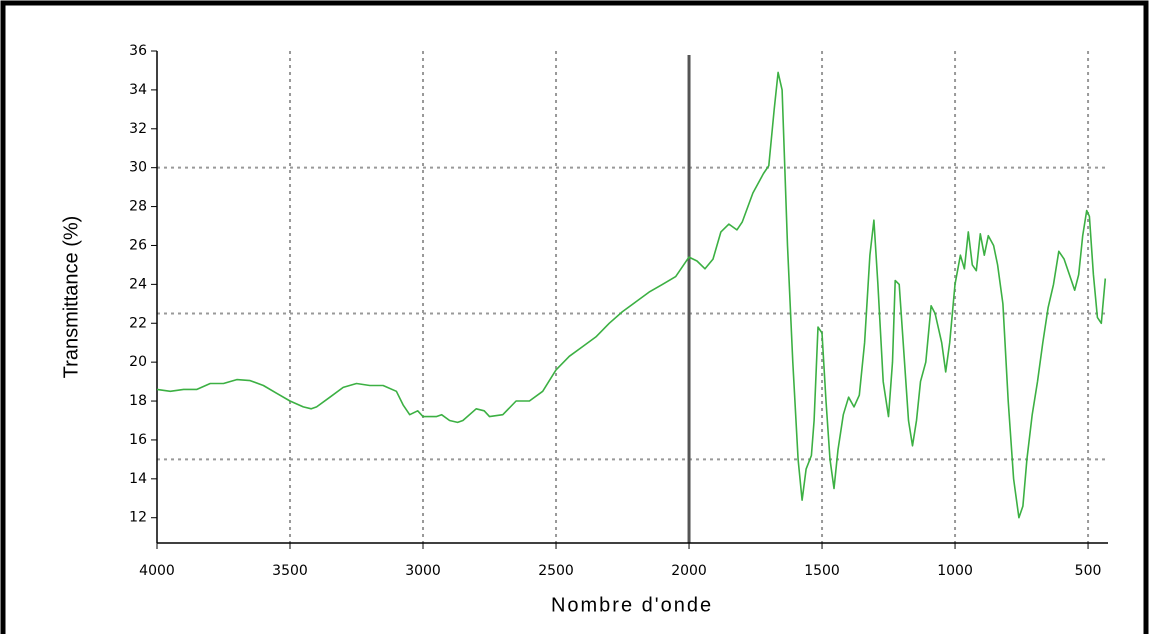 The width and height of the screenshot is (1149, 634). I want to click on x-tick-label: 4000, so click(157, 571).